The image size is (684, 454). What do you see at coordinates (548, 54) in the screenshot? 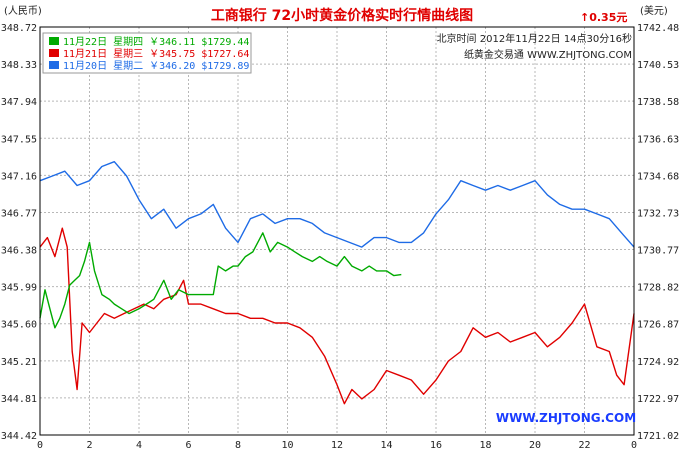
I see `site-line: 纸黄金交易通 WWW.ZHJTONG.COM` at bounding box center [548, 54].